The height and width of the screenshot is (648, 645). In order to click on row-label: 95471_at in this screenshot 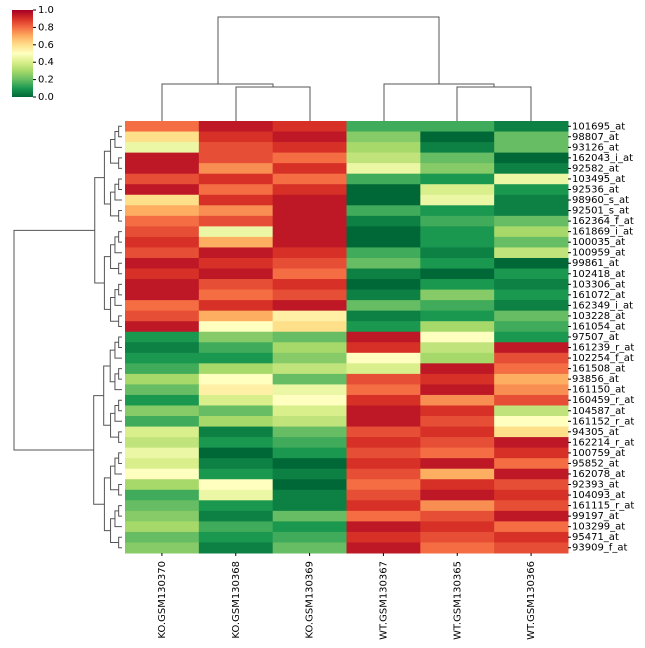, I will do `click(595, 537)`.